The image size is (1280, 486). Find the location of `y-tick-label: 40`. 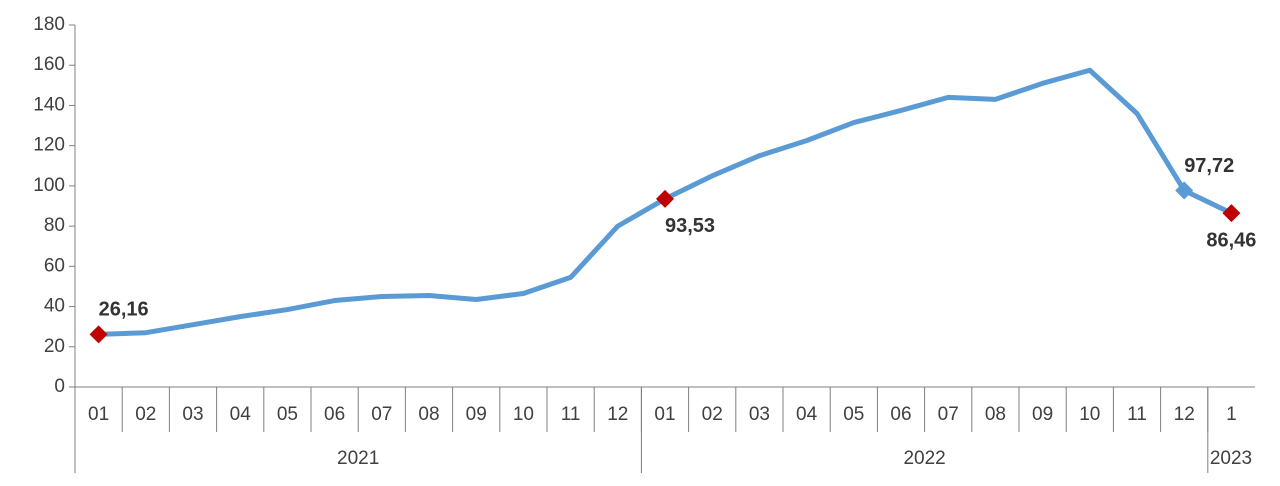

y-tick-label: 40 is located at coordinates (54, 306).